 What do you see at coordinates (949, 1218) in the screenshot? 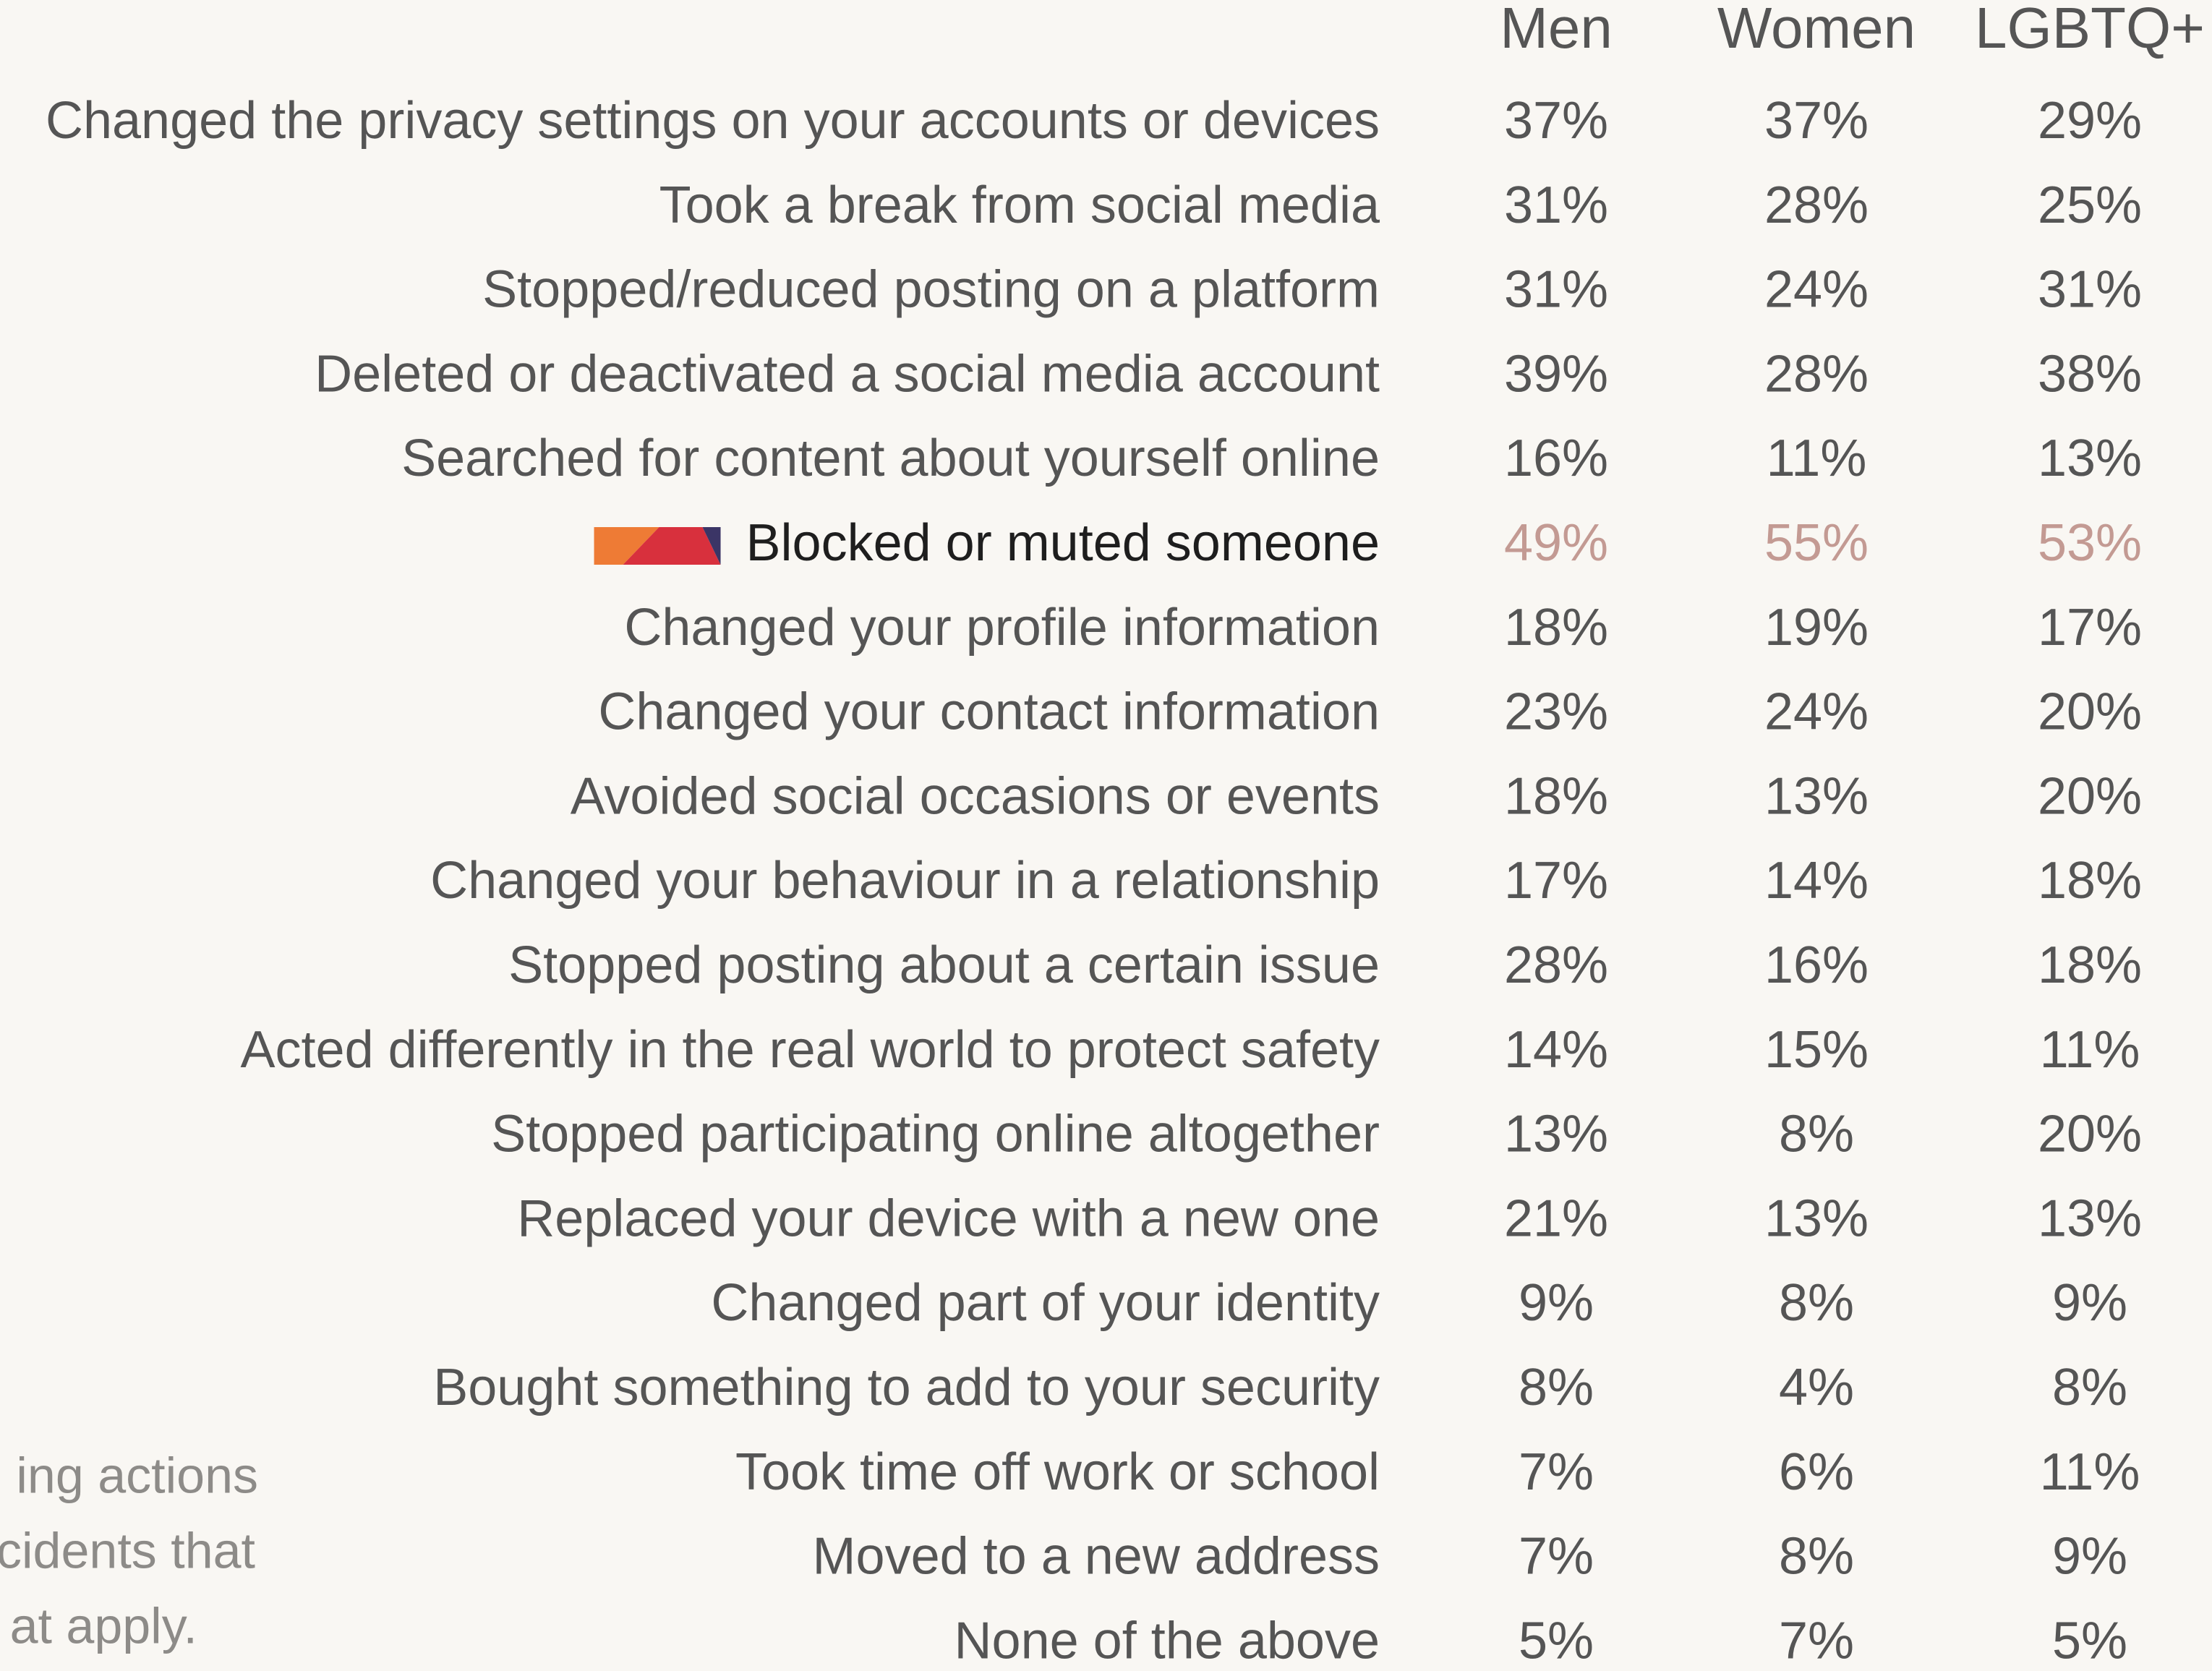
I see `row-label: Replaced your device with a new one` at bounding box center [949, 1218].